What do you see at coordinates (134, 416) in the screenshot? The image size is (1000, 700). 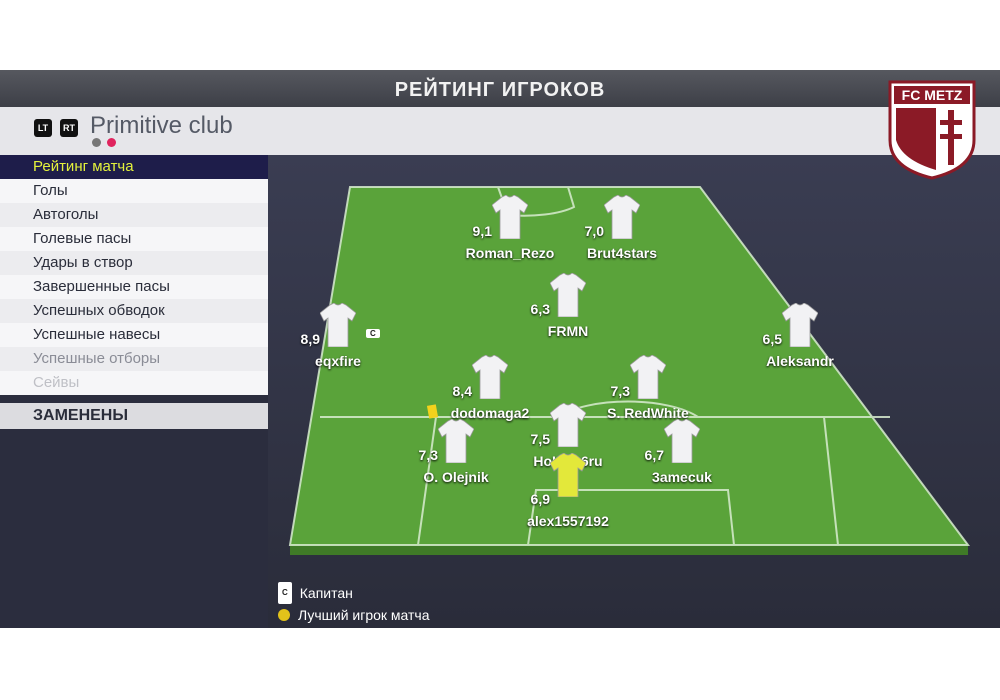 I see `substituted-header: ЗАМЕНЕНЫ` at bounding box center [134, 416].